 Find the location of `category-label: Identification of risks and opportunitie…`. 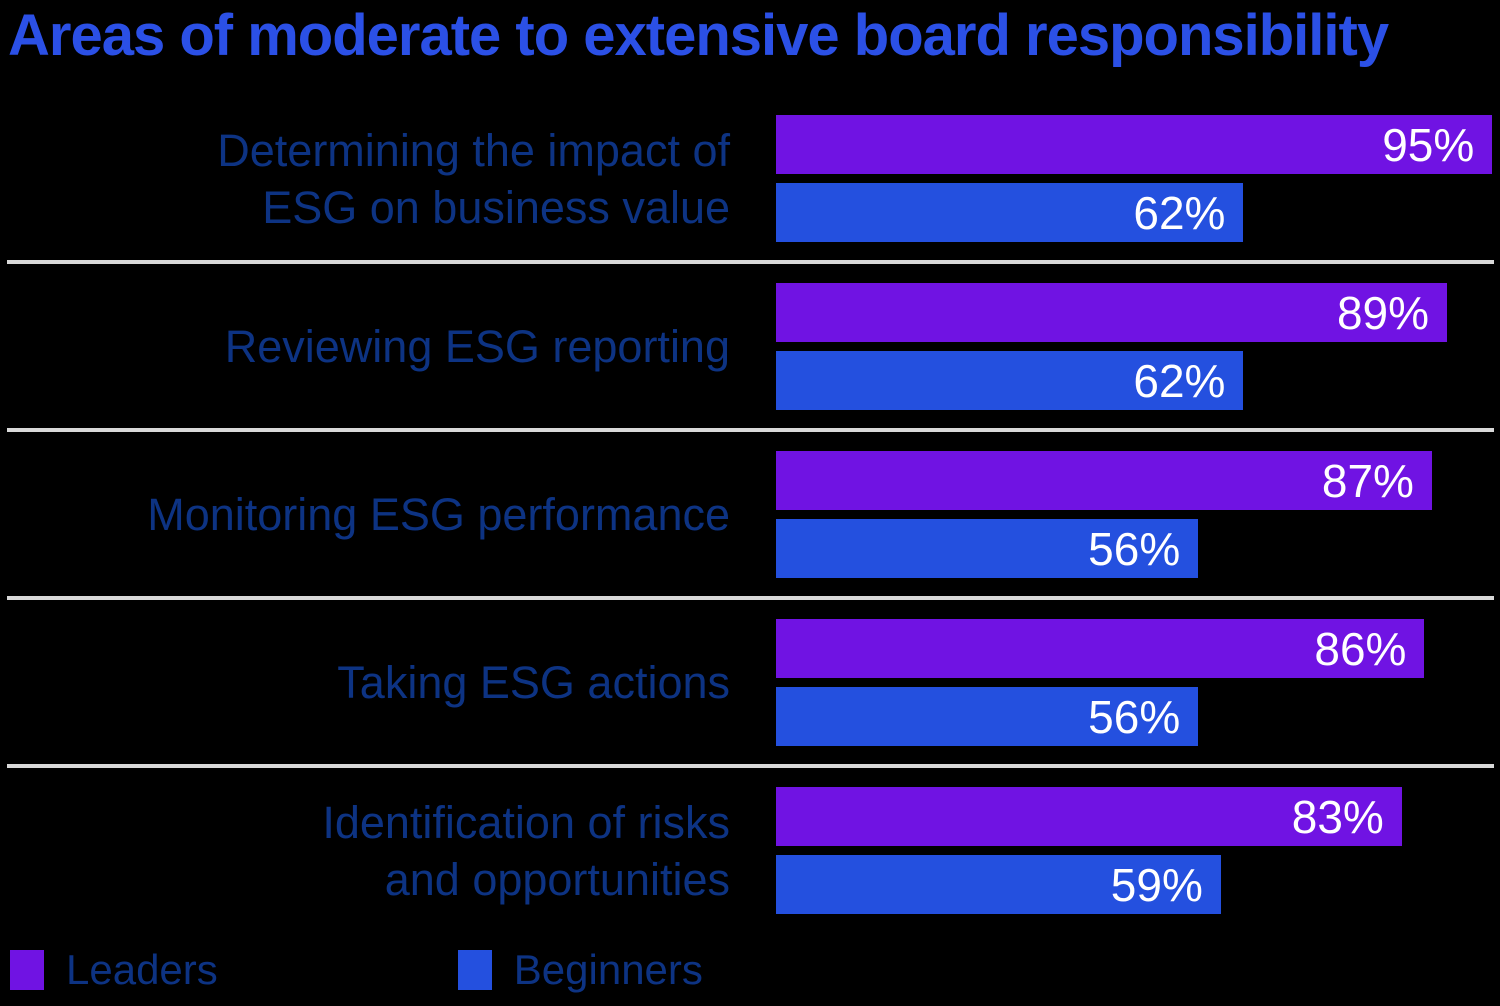

category-label: Identification of risks and opportunitie… is located at coordinates (526, 850).